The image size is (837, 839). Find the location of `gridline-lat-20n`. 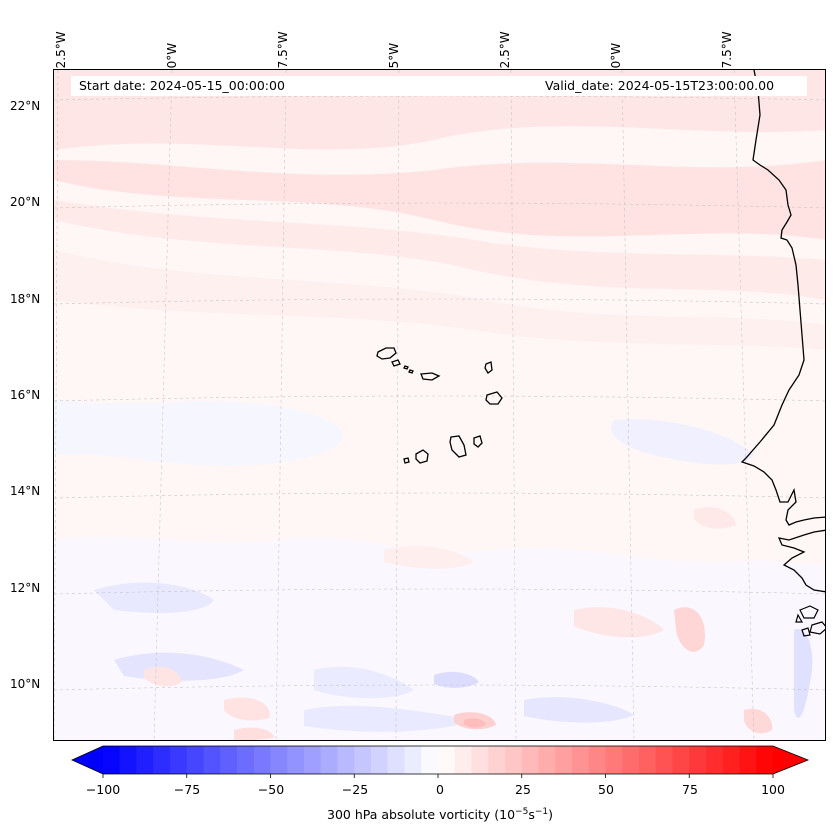

gridline-lat-20n is located at coordinates (439, 205).